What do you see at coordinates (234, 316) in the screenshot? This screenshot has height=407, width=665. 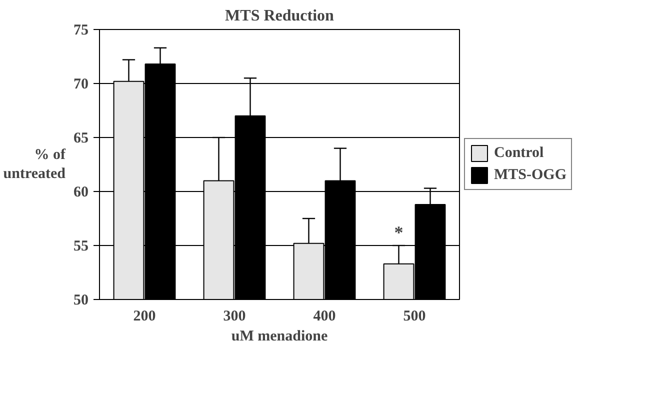 I see `x-tick-label: 300` at bounding box center [234, 316].